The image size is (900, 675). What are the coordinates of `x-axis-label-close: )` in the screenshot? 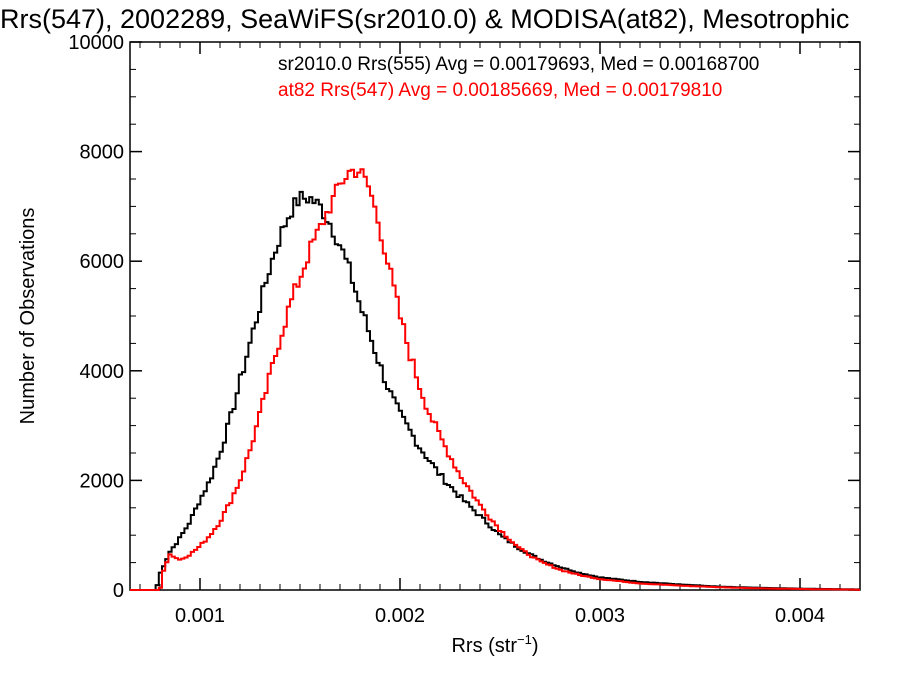 It's located at (535, 646).